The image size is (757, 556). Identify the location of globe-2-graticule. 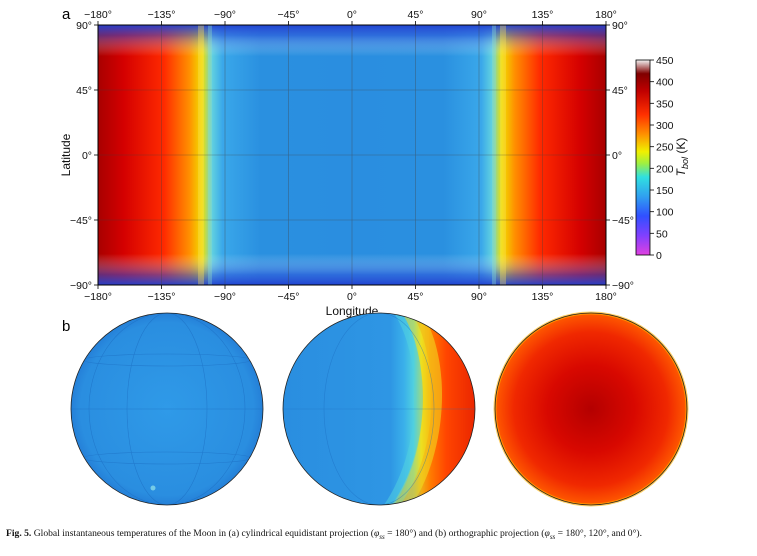
(379, 409).